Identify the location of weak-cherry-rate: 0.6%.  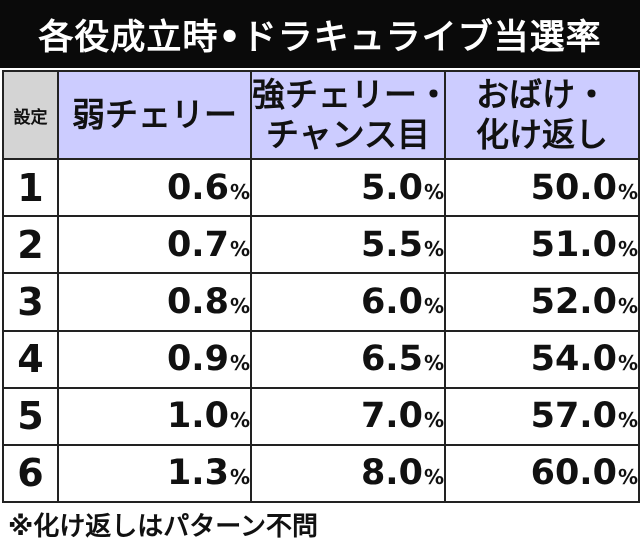
(154, 188).